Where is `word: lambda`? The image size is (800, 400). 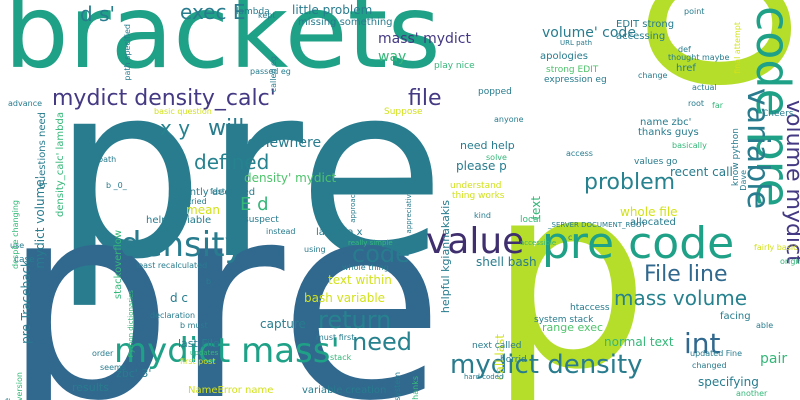 word: lambda is located at coordinates (253, 12).